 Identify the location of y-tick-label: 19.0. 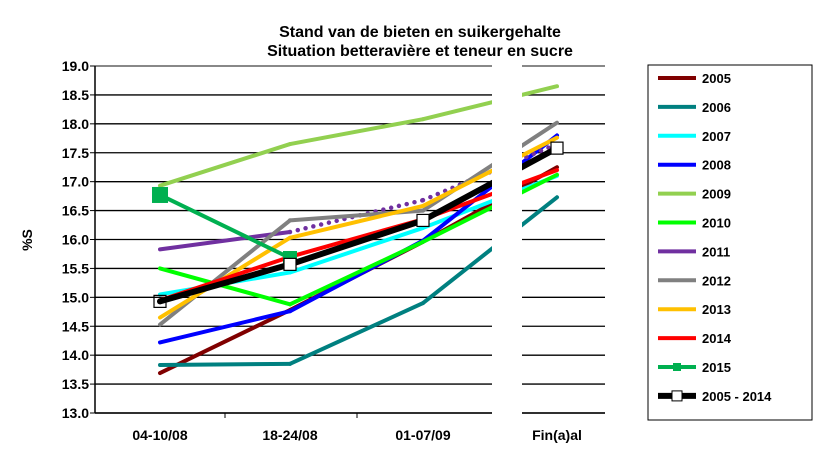
(75, 66).